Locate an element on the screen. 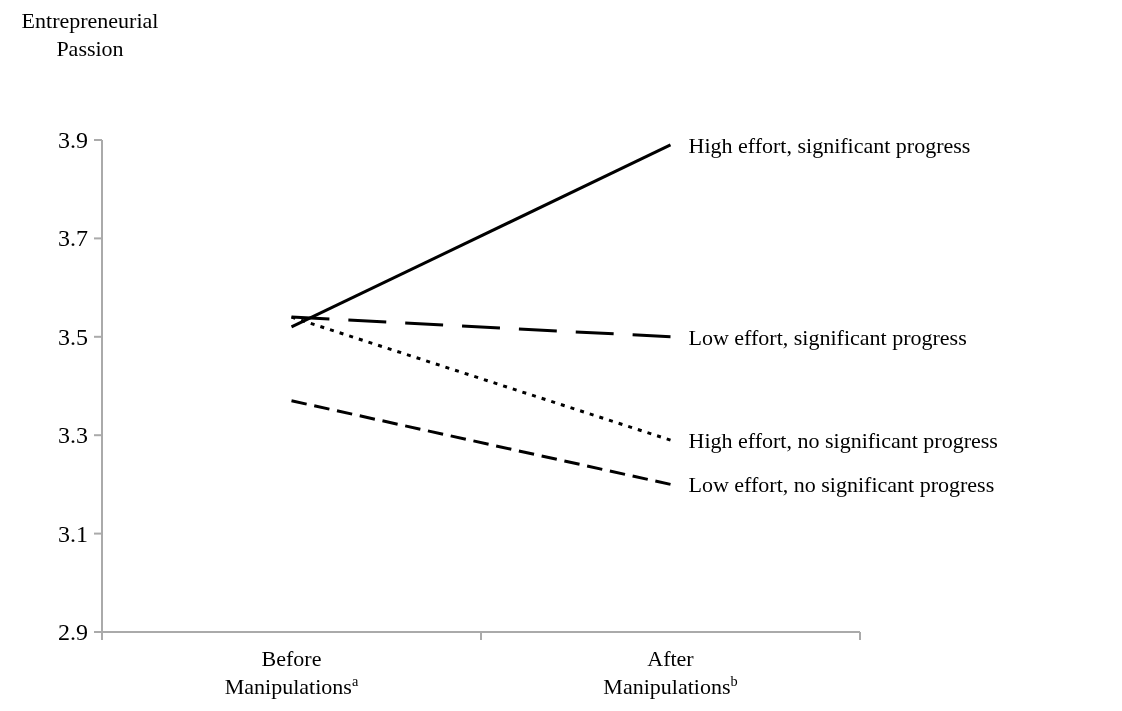  y-tick-label: 3.3 is located at coordinates (73, 435).